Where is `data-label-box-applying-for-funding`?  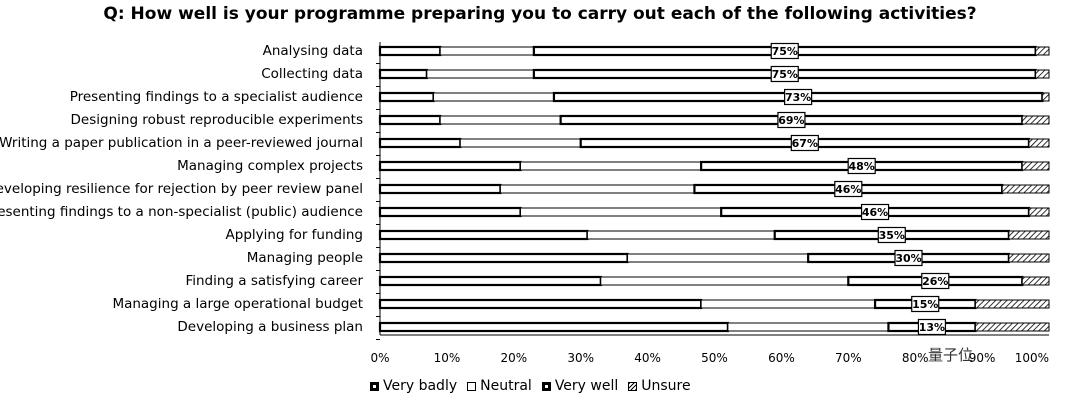 data-label-box-applying-for-funding is located at coordinates (891, 235).